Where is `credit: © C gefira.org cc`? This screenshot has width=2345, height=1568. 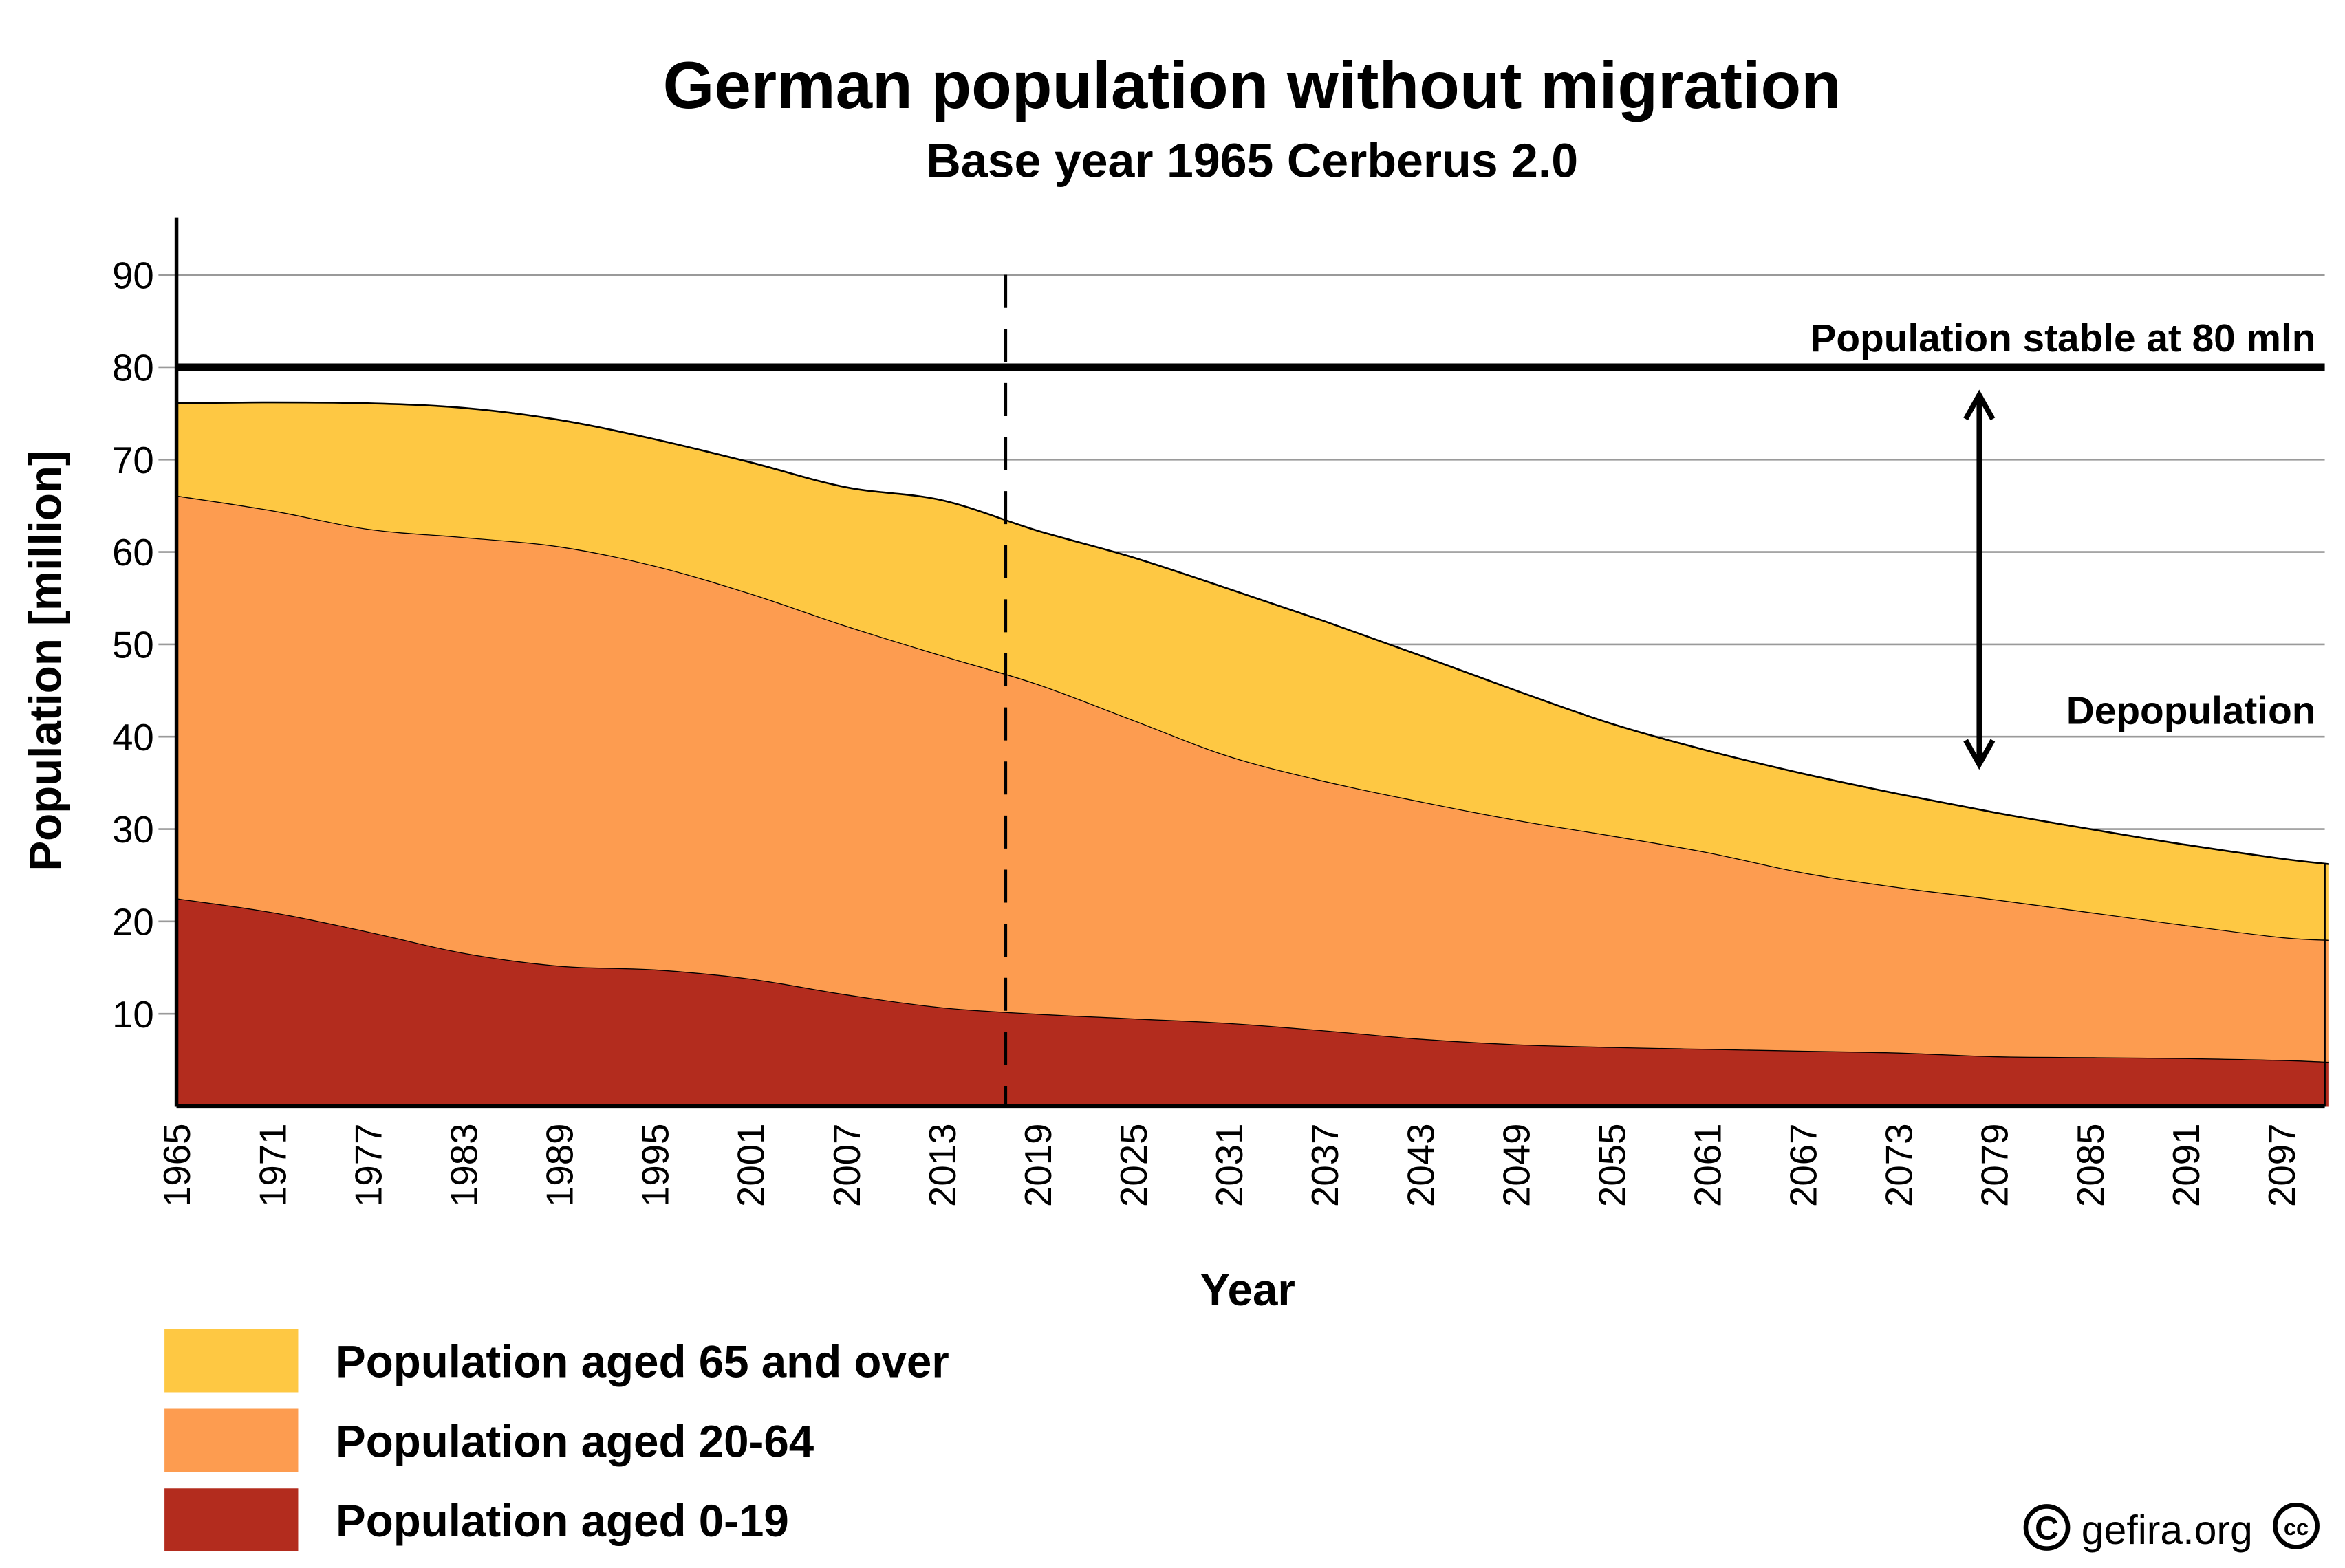 credit: © C gefira.org cc is located at coordinates (2171, 1528).